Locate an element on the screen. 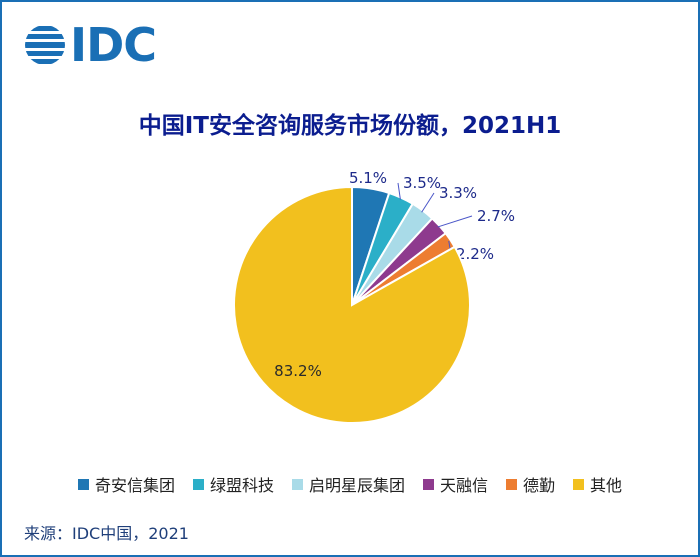  logo-text: IDC is located at coordinates (113, 45).